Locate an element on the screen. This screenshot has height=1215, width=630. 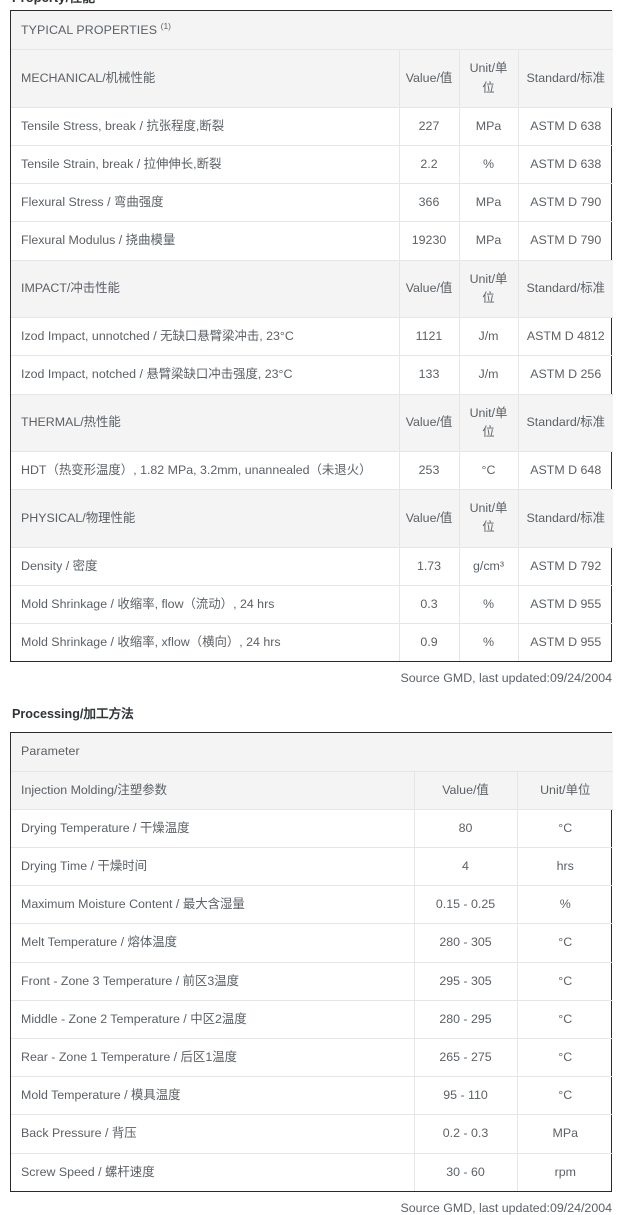
section-header-row: THERMAL/热性能 Value/值 Unit/单位 Standard/标准 is located at coordinates (312, 423).